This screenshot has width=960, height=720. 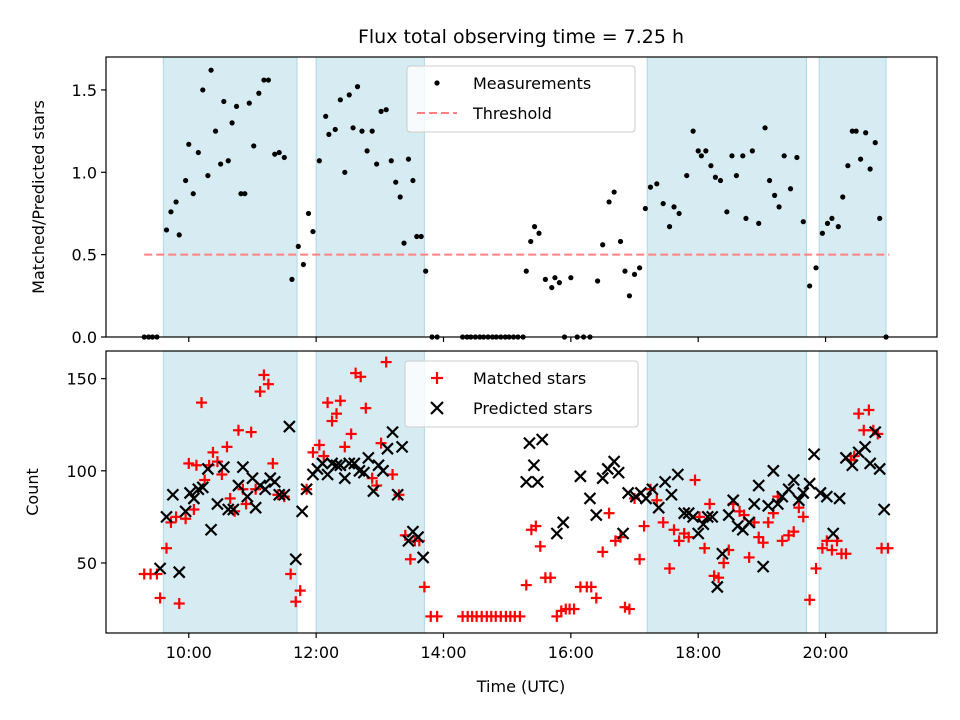 I want to click on bottom-y-ticks: 50 100 150, so click(x=86, y=471).